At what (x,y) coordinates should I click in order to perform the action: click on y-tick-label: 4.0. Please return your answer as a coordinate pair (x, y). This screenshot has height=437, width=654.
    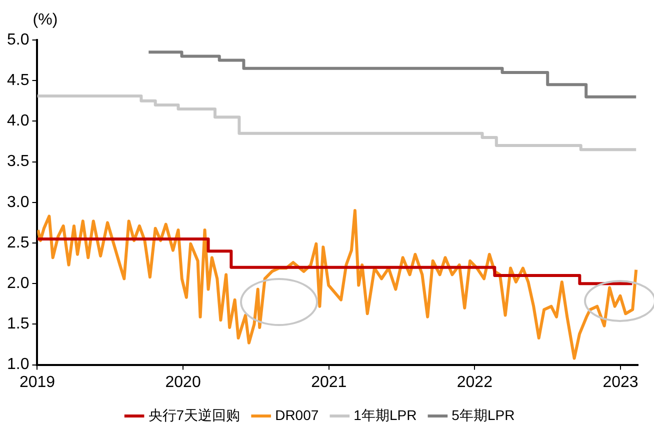
    Looking at the image, I should click on (18, 121).